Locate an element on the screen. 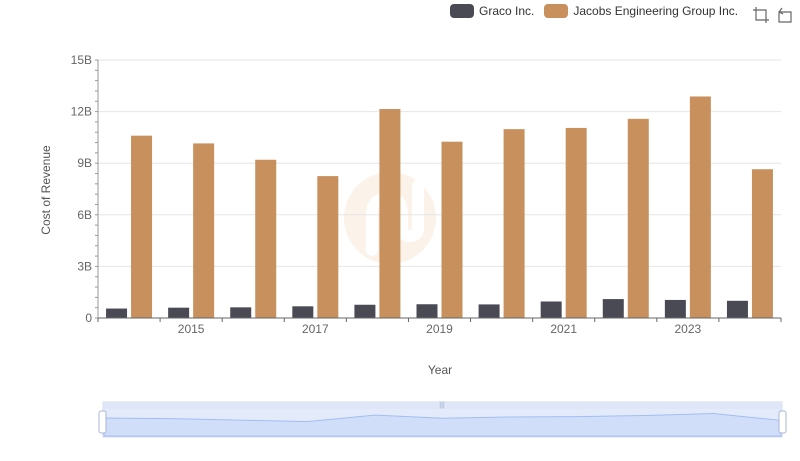 The width and height of the screenshot is (800, 461). bar-jacobs-engineering-group-inc--2016 is located at coordinates (266, 238).